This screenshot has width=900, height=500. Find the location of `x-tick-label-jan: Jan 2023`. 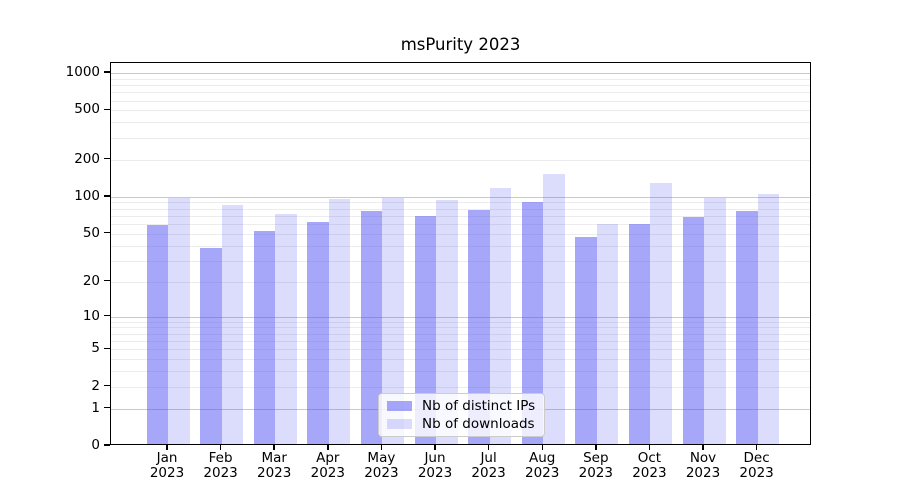

x-tick-label-jan: Jan 2023 is located at coordinates (167, 465).